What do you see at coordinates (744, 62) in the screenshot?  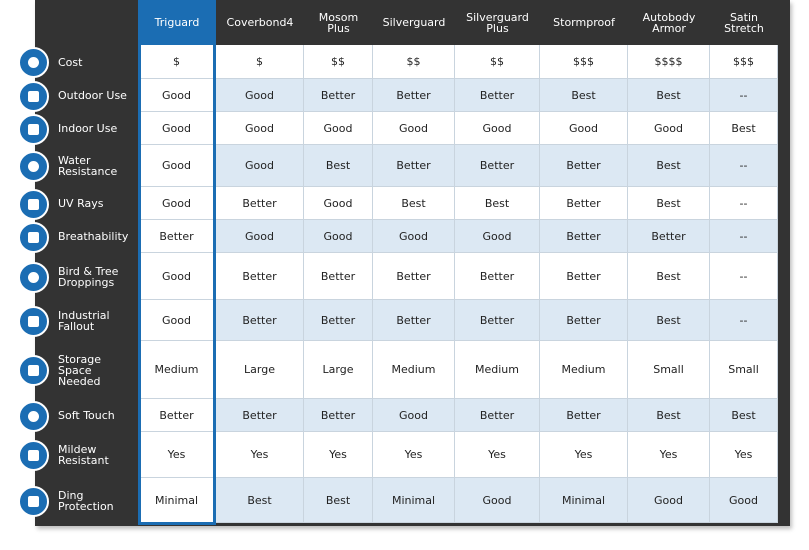 I see `table-cell: $$$` at bounding box center [744, 62].